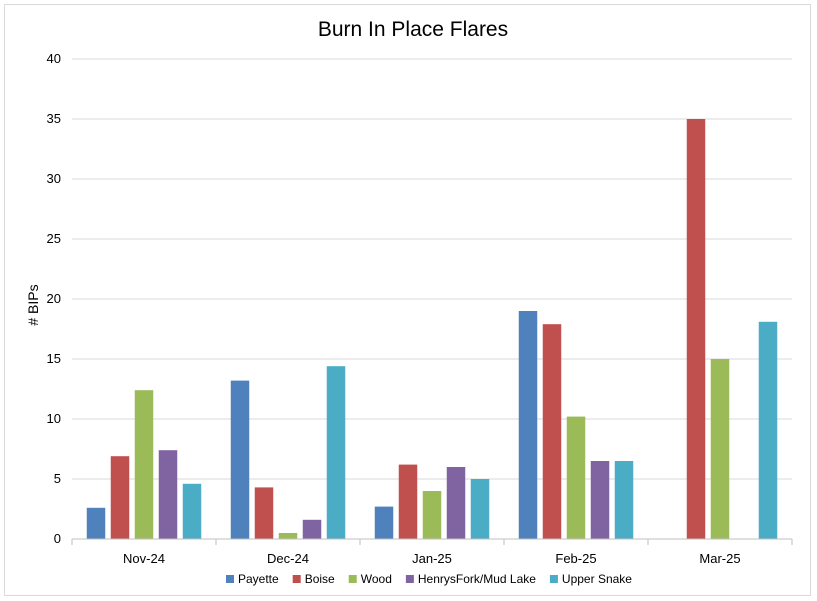 The height and width of the screenshot is (601, 817). Describe the element at coordinates (597, 579) in the screenshot. I see `legend-label: Upper Snake` at that location.